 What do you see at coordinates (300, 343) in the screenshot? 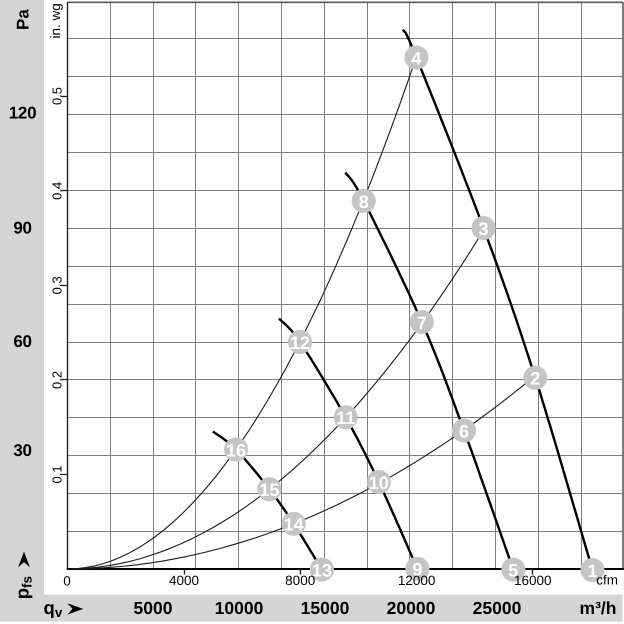
I see `svg-text: 12` at bounding box center [300, 343].